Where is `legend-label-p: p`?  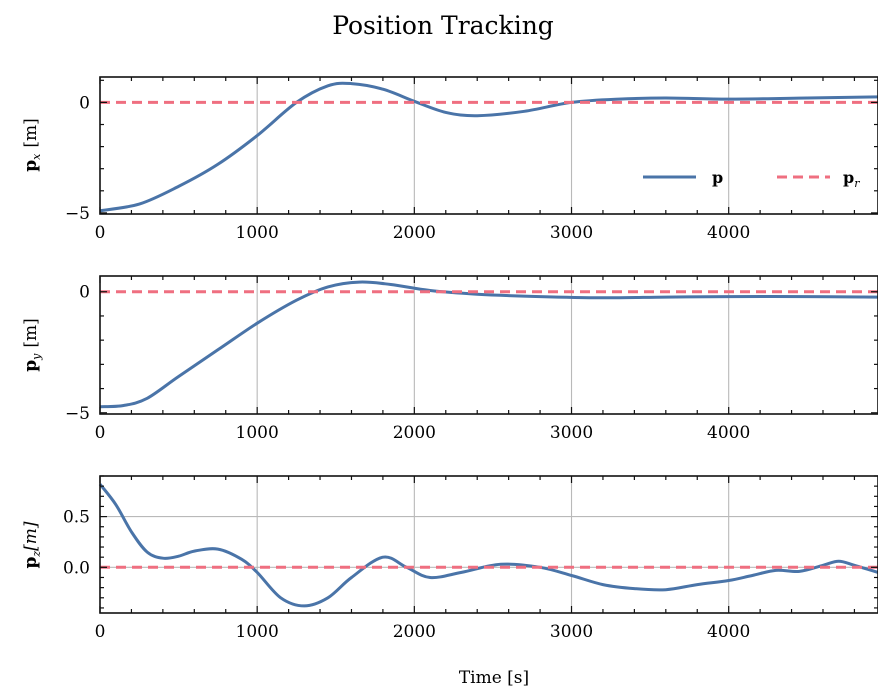 legend-label-p: p is located at coordinates (717, 177).